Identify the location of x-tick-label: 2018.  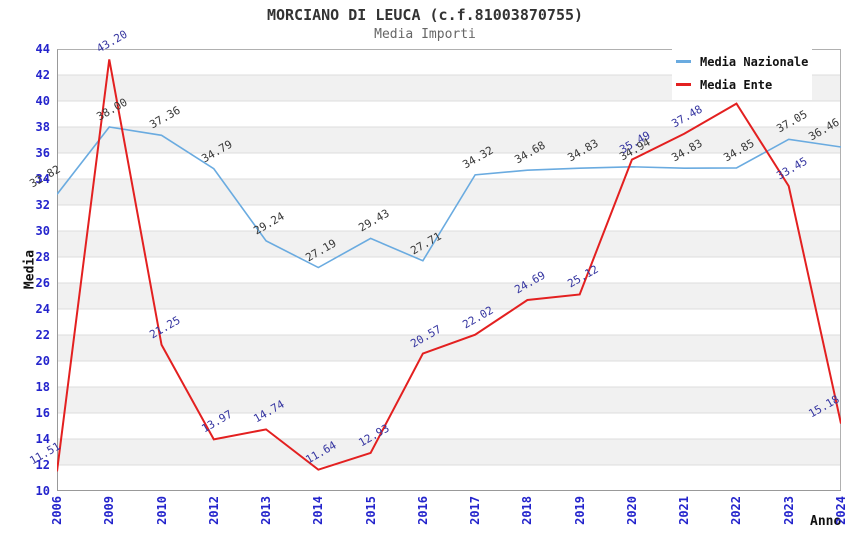
(527, 510).